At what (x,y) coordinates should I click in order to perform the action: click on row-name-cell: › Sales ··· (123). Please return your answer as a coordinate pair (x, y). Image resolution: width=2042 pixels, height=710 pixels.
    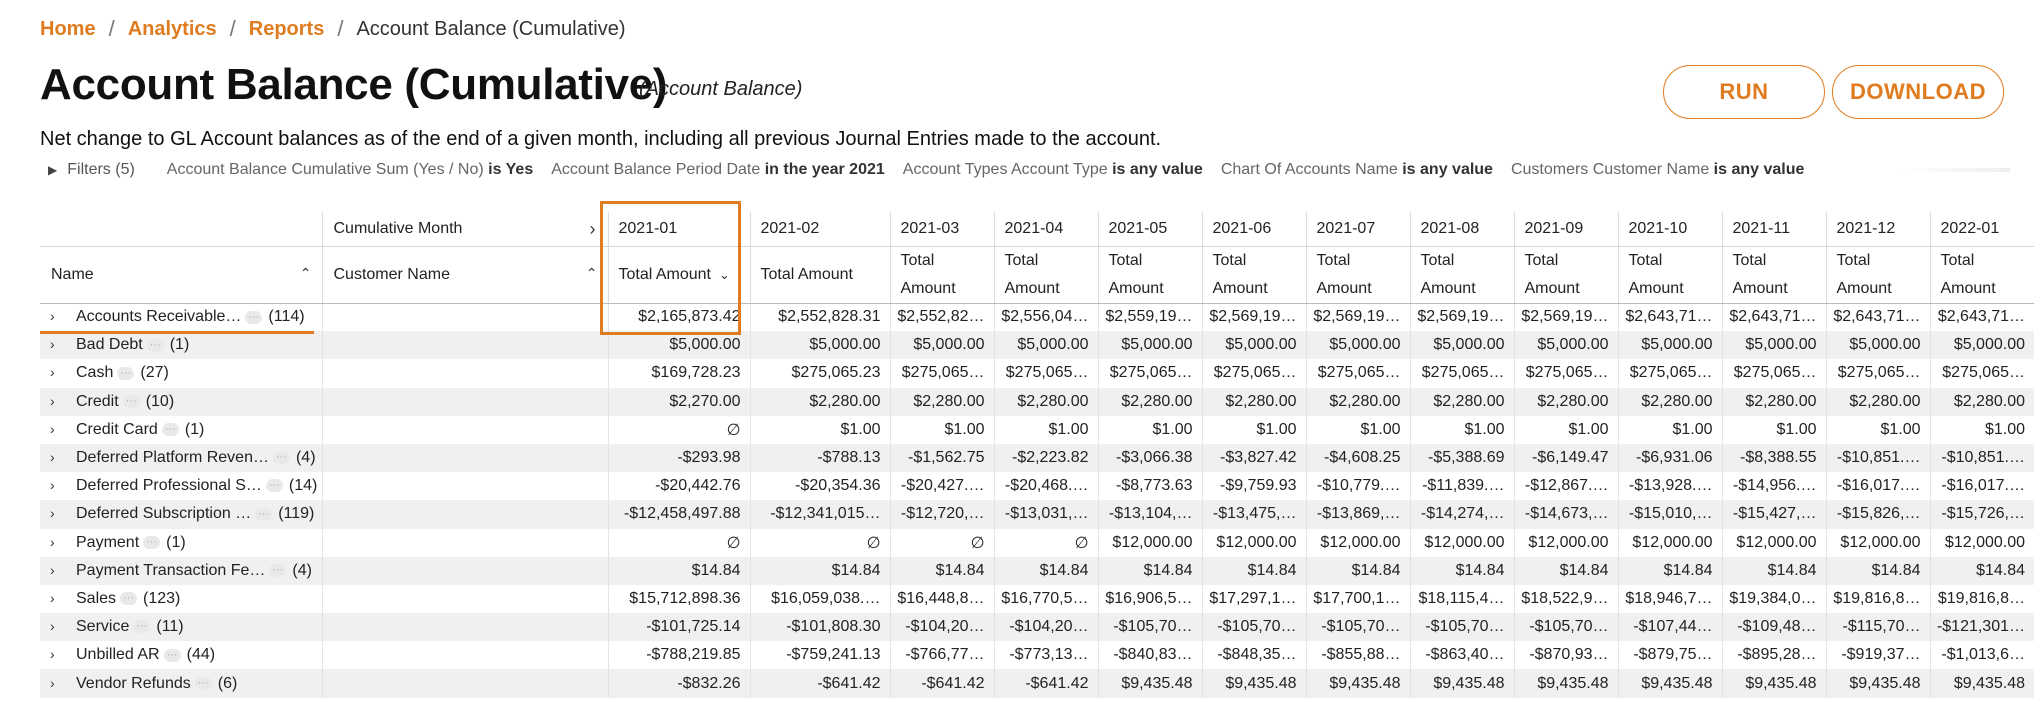
    Looking at the image, I should click on (181, 599).